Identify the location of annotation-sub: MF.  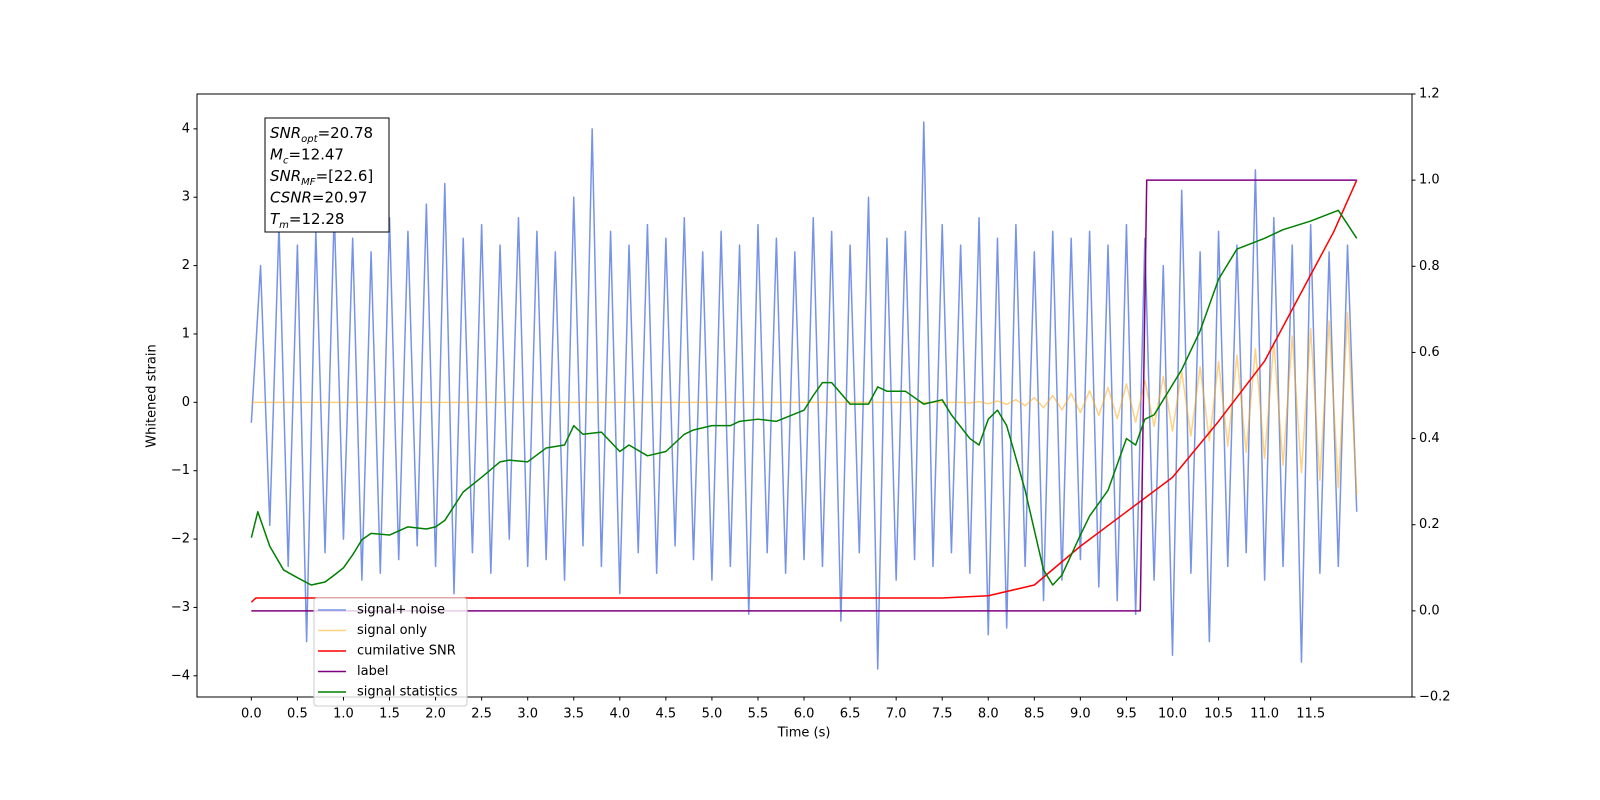
(308, 182).